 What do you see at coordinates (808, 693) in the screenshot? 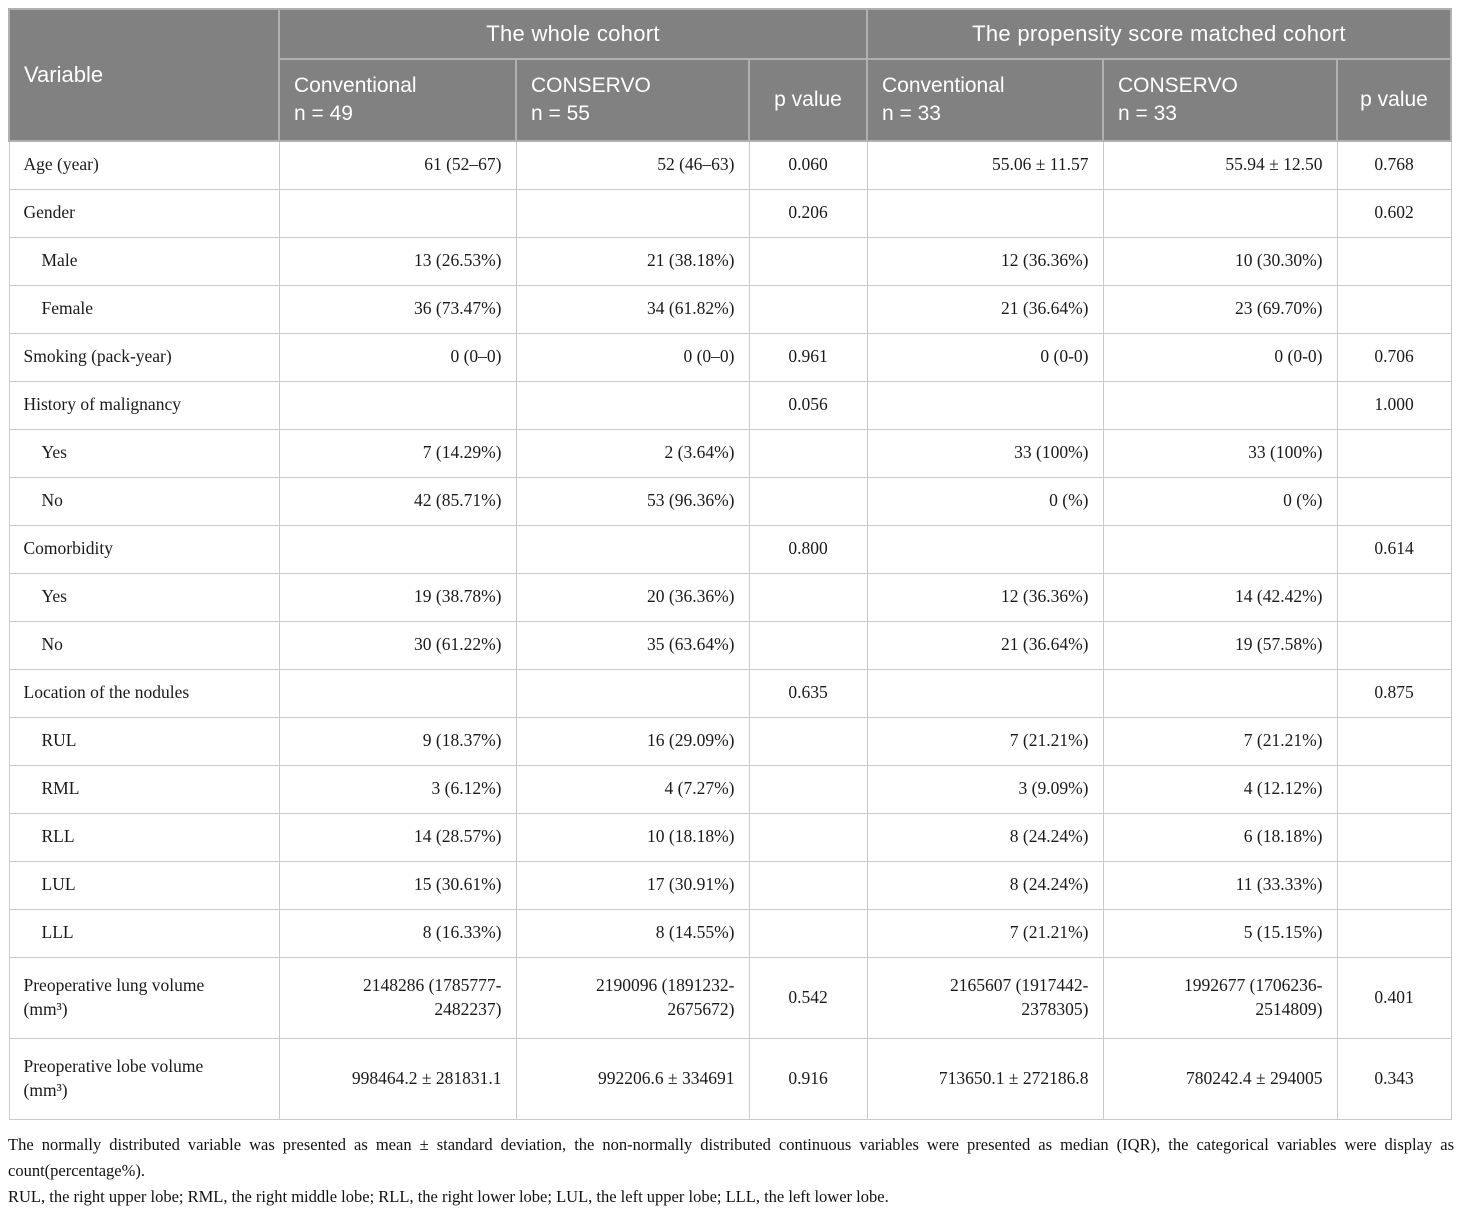
I see `p-value-cell: 0.635` at bounding box center [808, 693].